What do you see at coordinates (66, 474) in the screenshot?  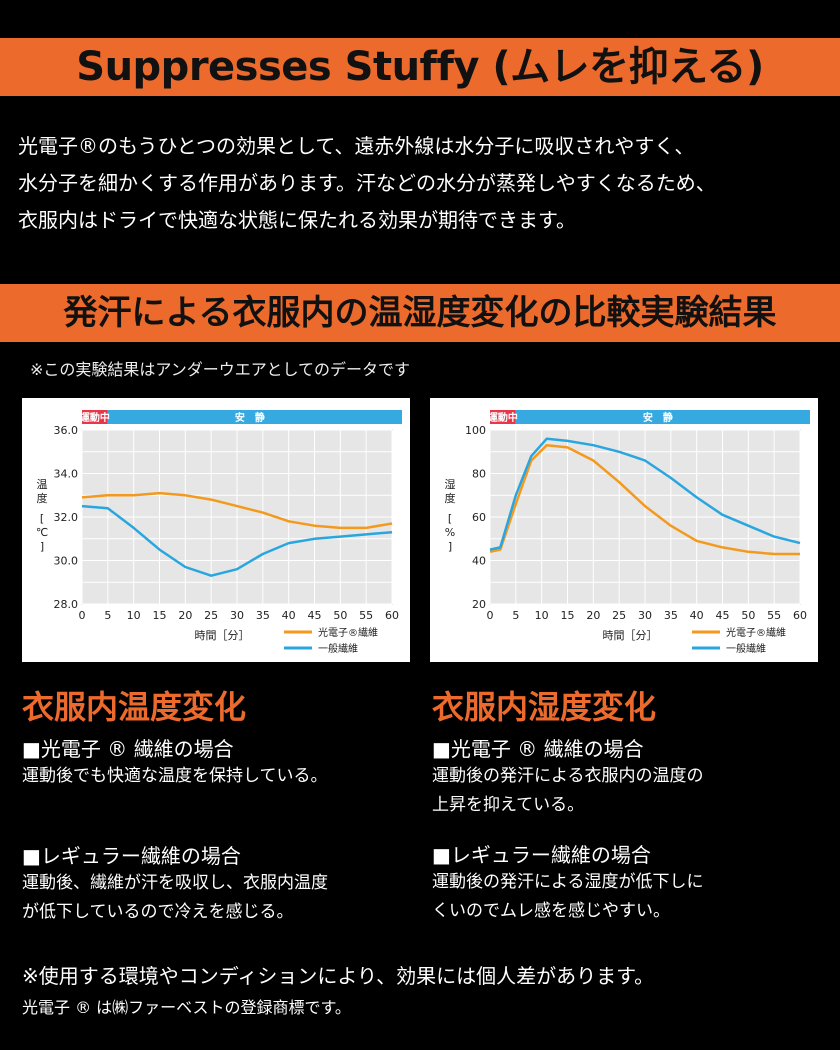 I see `y-tick-label: 34.0` at bounding box center [66, 474].